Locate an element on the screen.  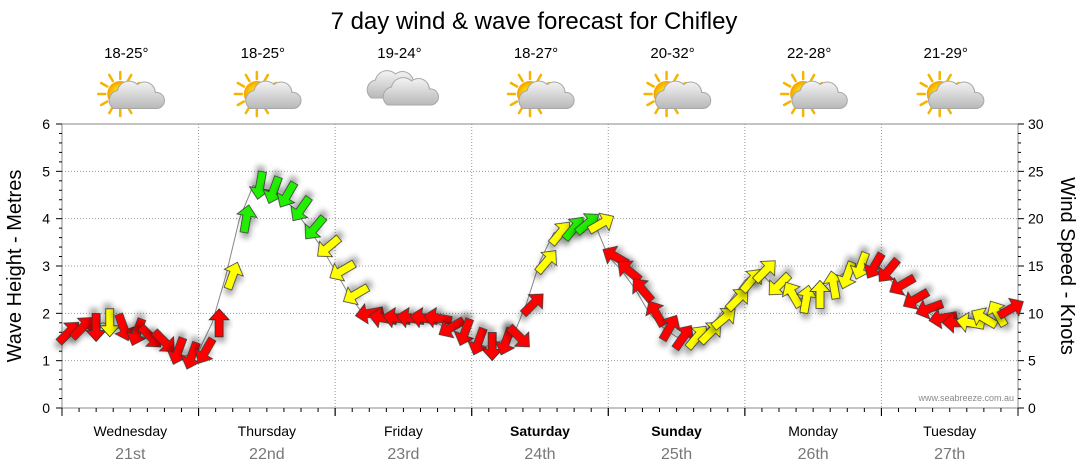
day-date-label: 27th is located at coordinates (949, 454).